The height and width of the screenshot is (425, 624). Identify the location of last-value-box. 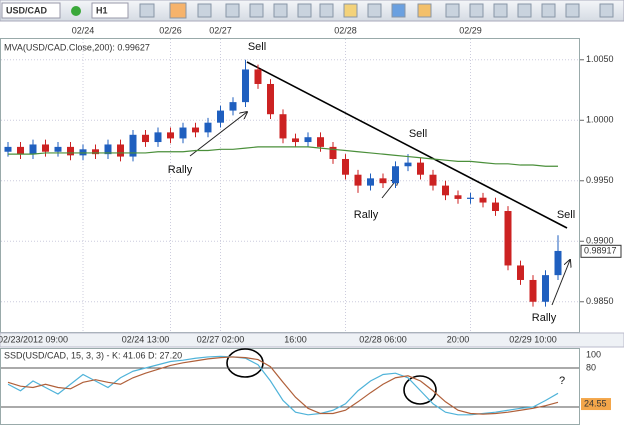
(596, 404).